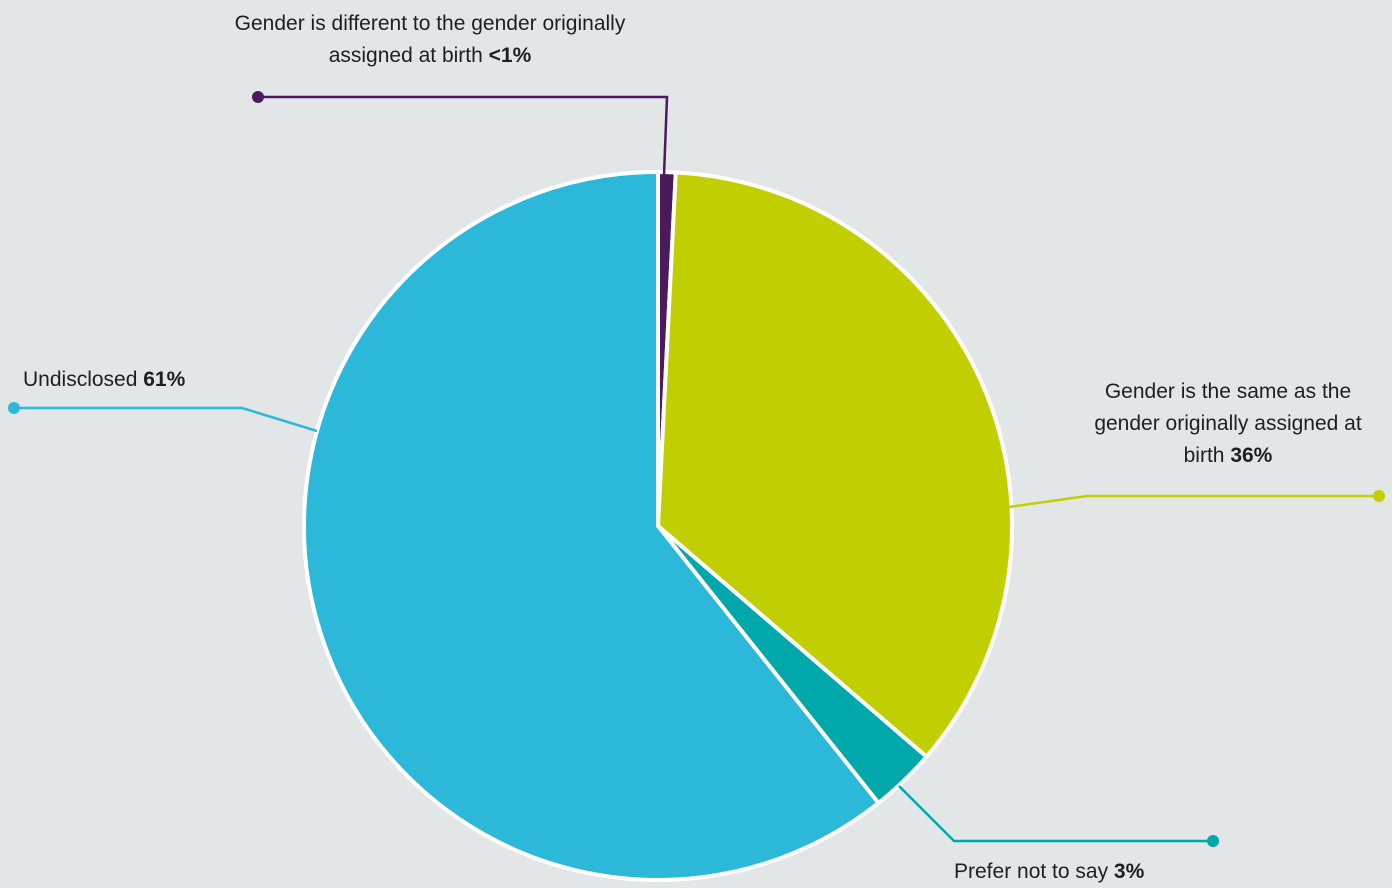 This screenshot has width=1392, height=888. What do you see at coordinates (1213, 841) in the screenshot?
I see `leader-dot-prefer` at bounding box center [1213, 841].